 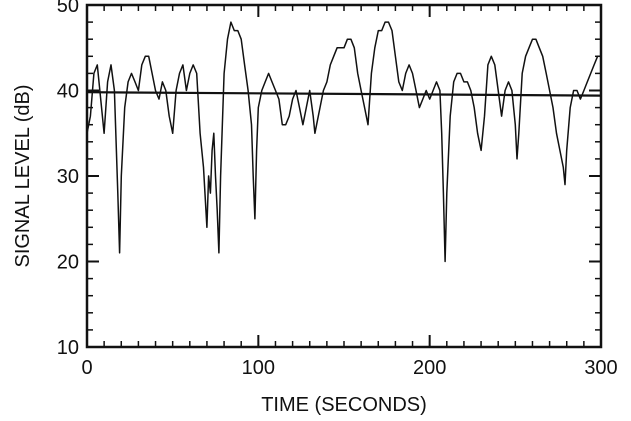 What do you see at coordinates (600, 368) in the screenshot?
I see `x-tick-label: 300` at bounding box center [600, 368].